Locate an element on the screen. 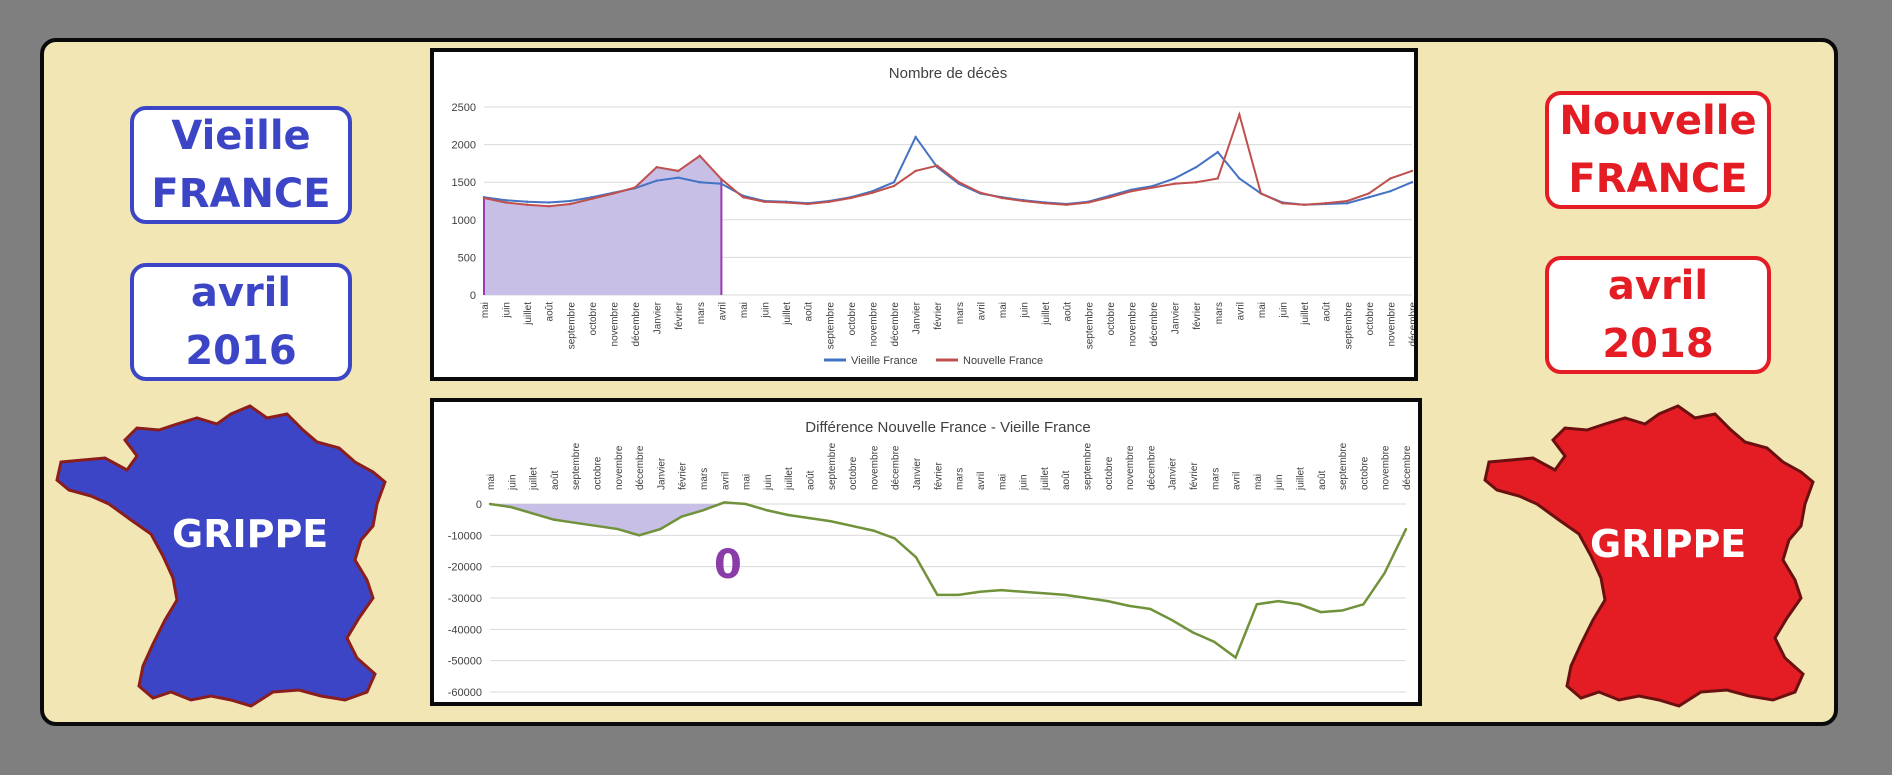  y-tick-label: 1500 is located at coordinates (464, 183).